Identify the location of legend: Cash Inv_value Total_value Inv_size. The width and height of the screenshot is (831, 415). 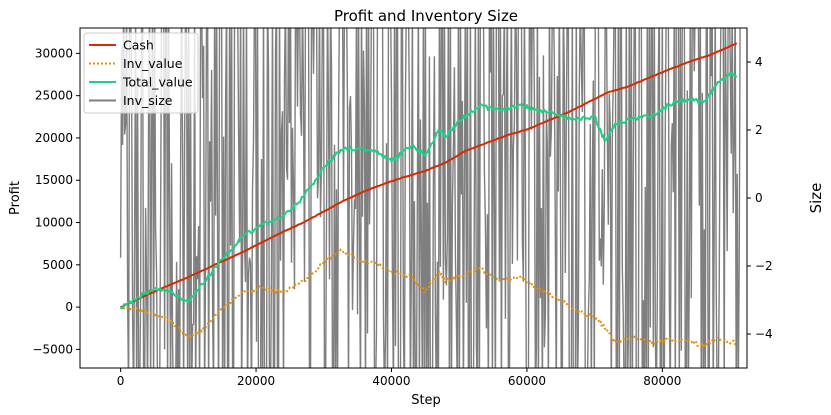
(141, 73).